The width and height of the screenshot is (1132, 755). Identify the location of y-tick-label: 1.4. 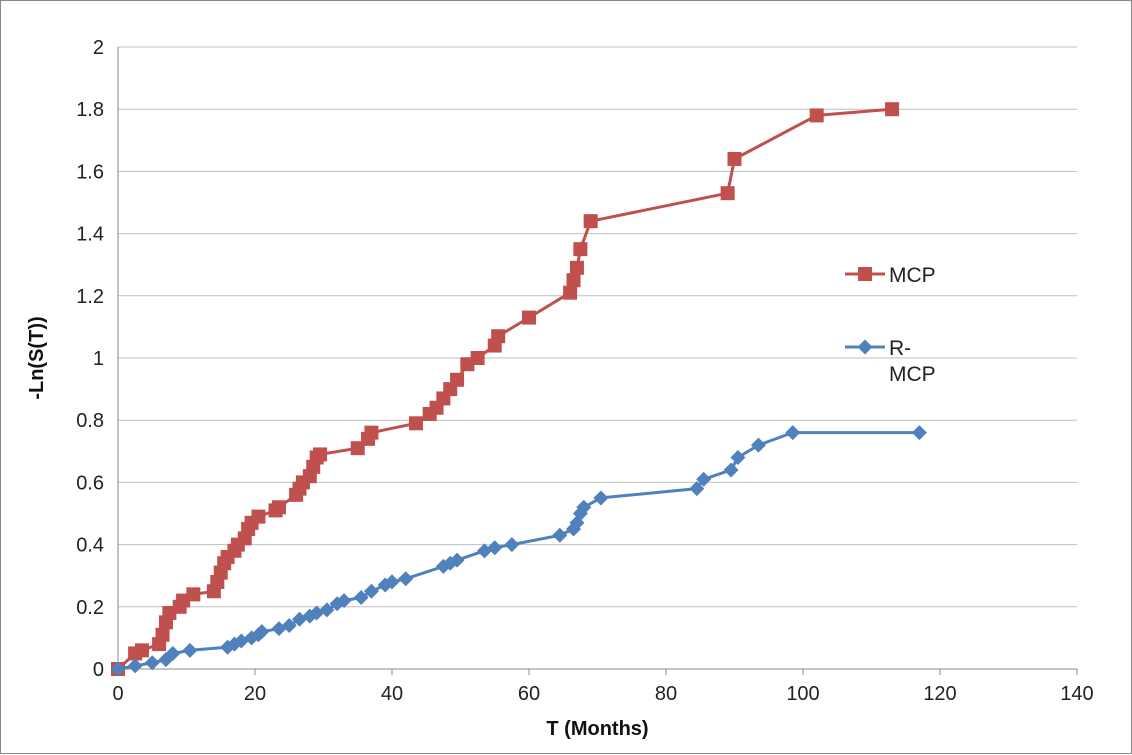
(90, 235).